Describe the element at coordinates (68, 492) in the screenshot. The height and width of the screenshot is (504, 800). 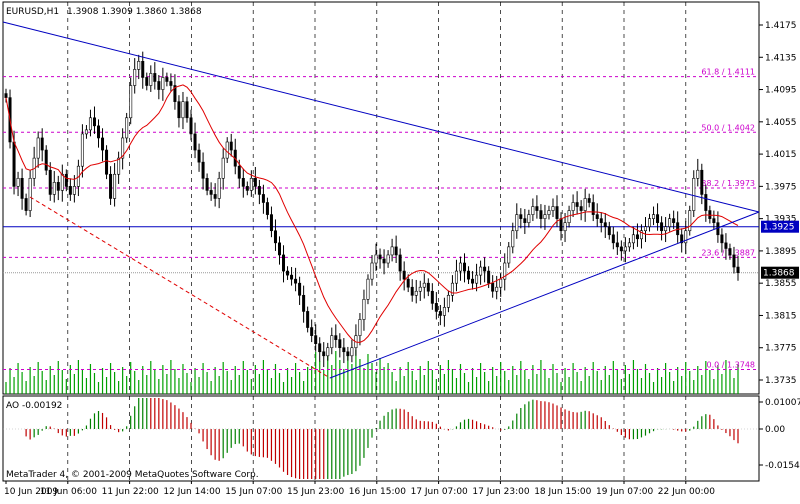
I see `time-tick-label: 11 Jun 06:00` at that location.